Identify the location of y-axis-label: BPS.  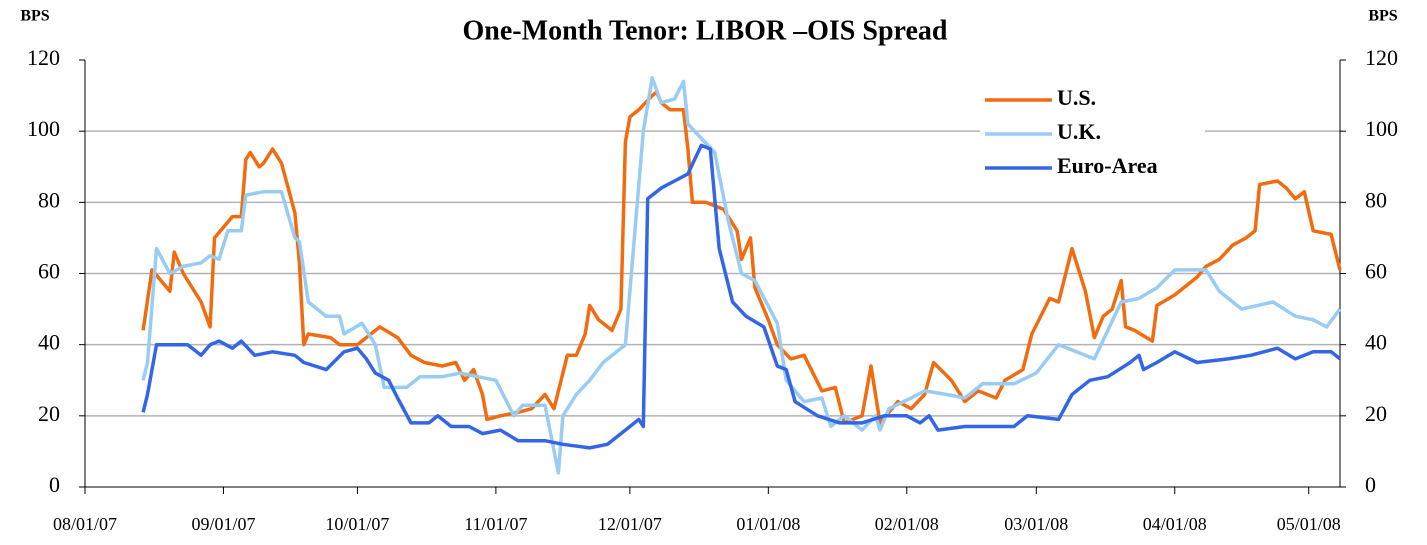
(34, 16).